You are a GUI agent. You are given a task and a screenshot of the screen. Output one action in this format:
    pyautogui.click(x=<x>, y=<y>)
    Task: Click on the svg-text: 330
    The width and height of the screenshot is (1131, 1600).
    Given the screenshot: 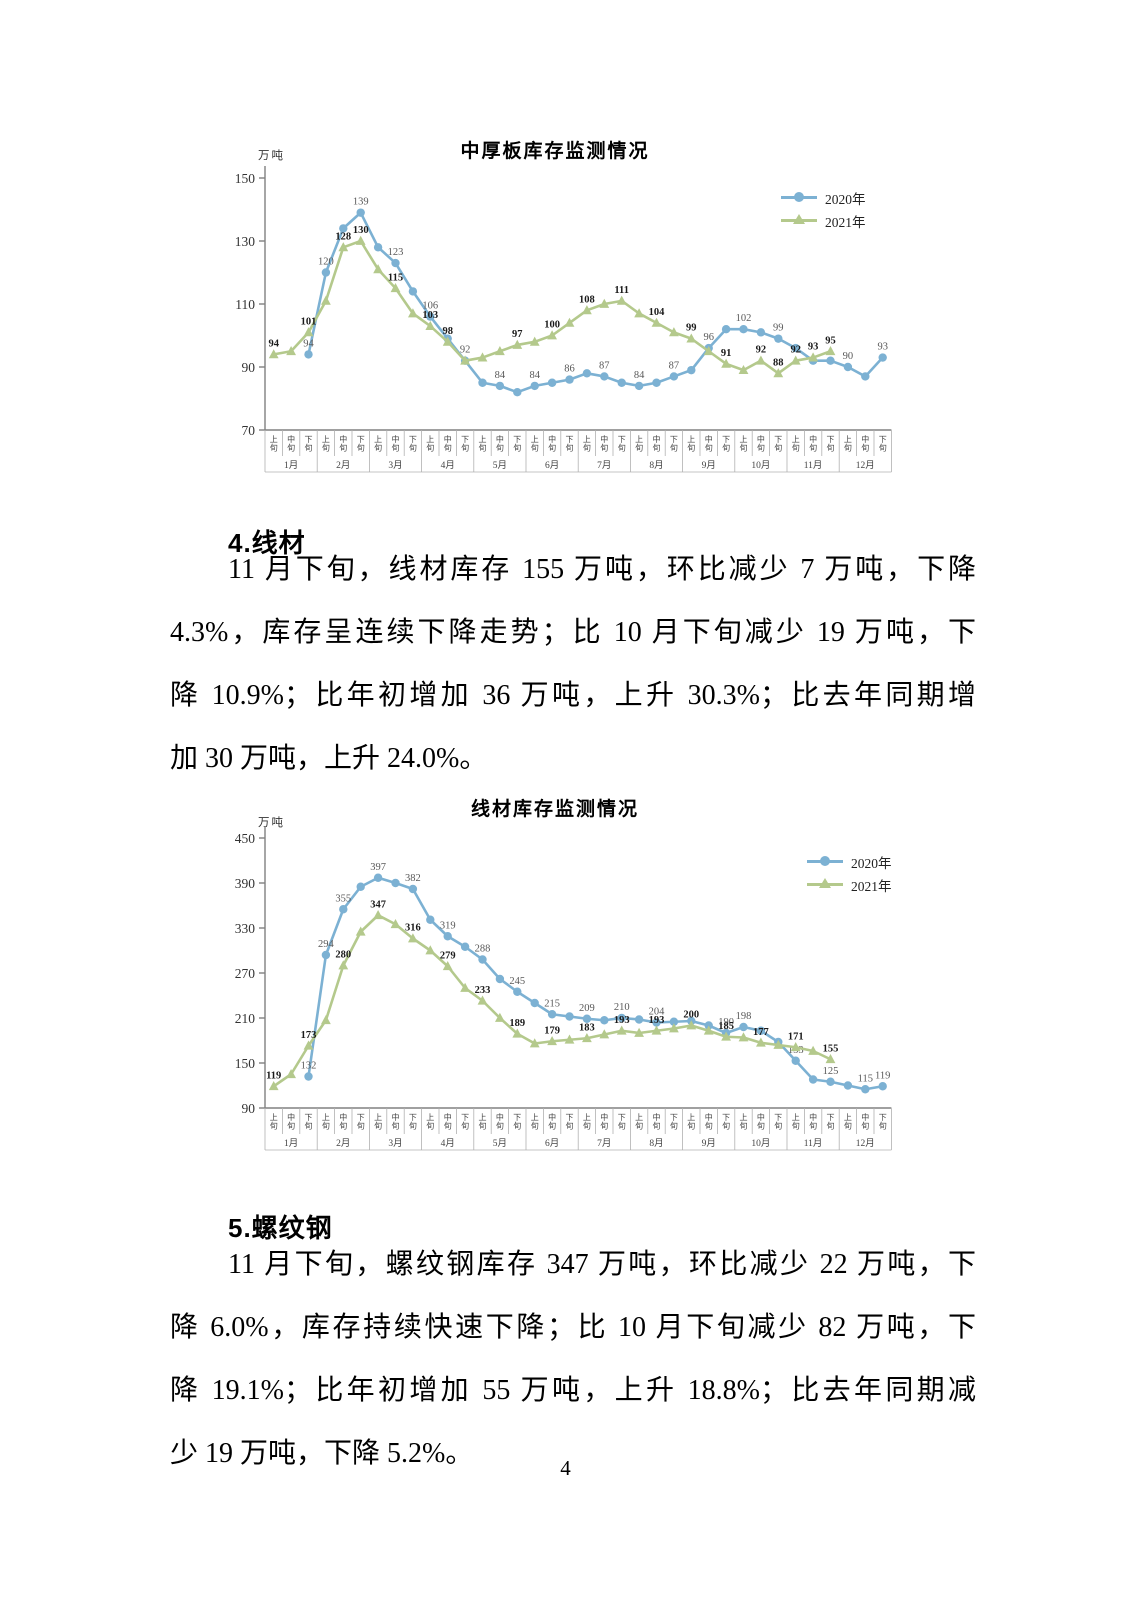 What is the action you would take?
    pyautogui.click(x=245, y=928)
    